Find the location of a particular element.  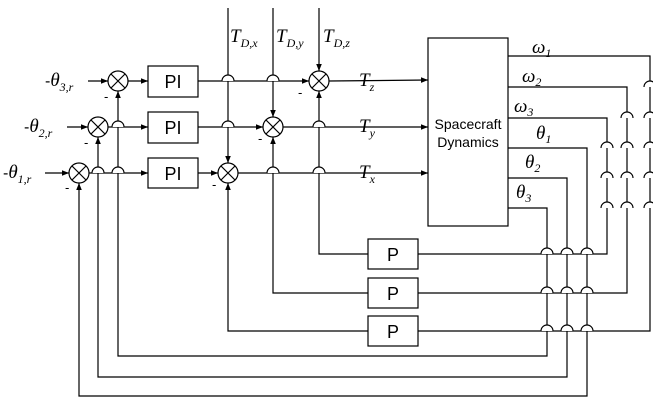

summing-junction-ty is located at coordinates (273, 127).